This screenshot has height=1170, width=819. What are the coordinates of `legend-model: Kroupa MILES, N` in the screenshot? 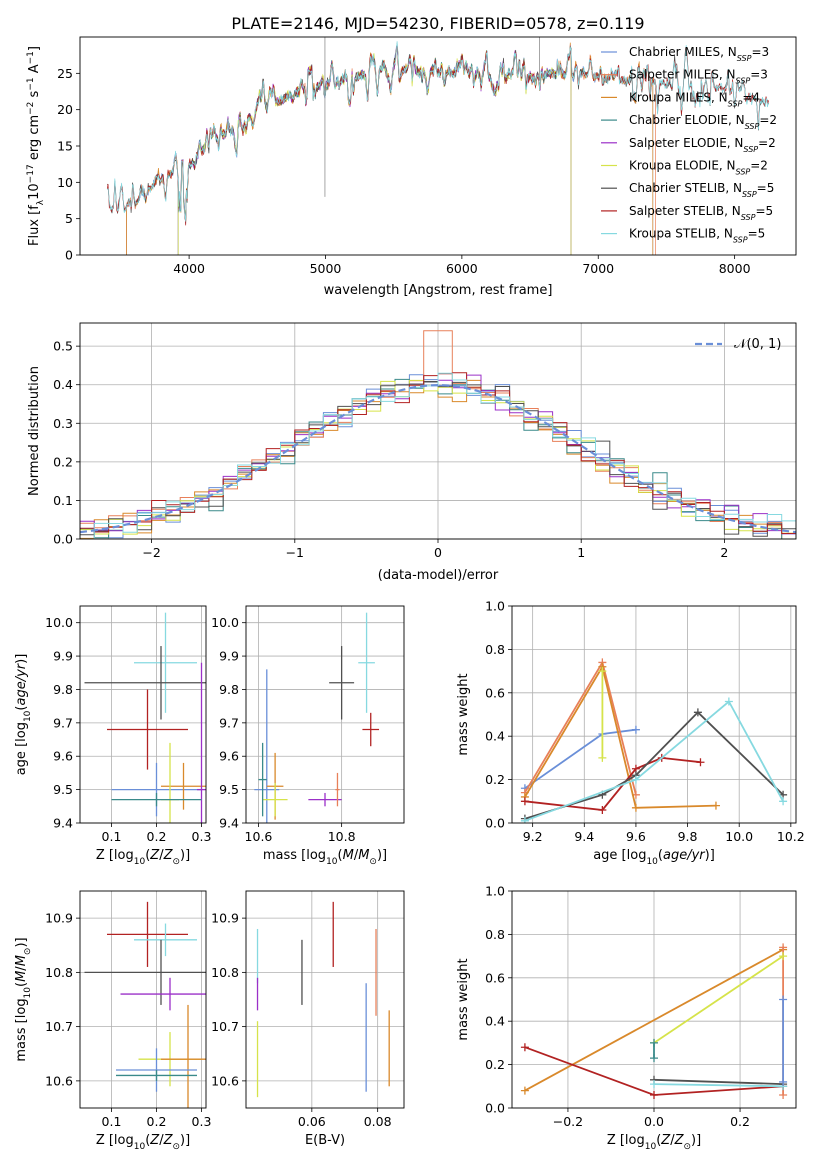 It's located at (678, 97).